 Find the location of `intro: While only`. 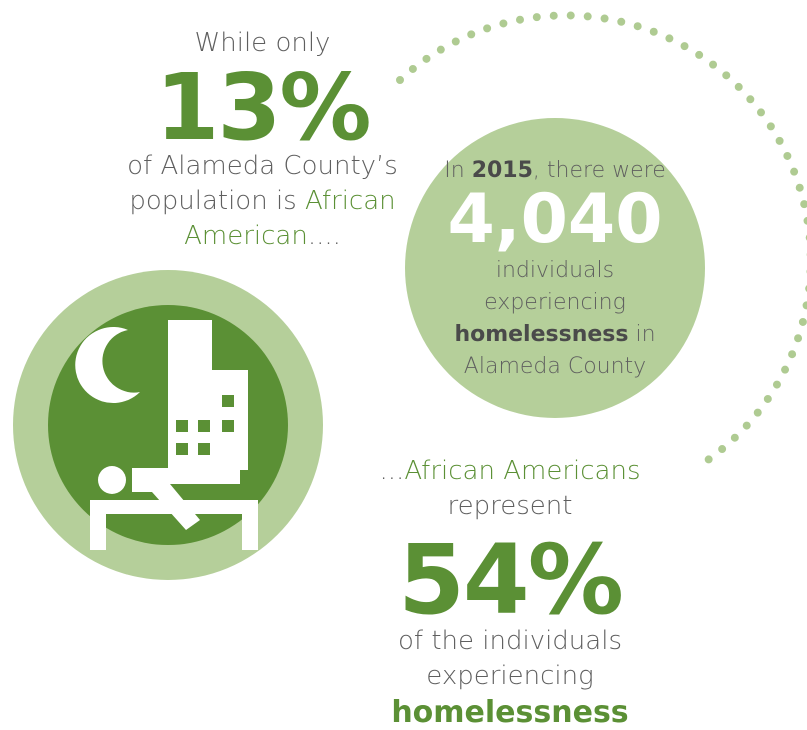

intro: While only is located at coordinates (262, 43).